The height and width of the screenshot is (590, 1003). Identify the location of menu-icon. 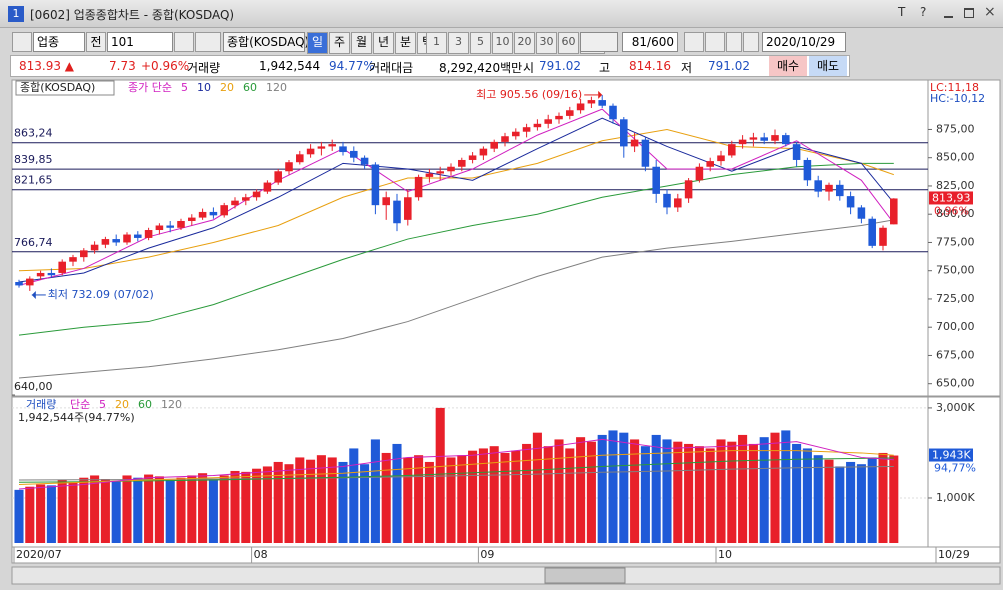
(22, 42).